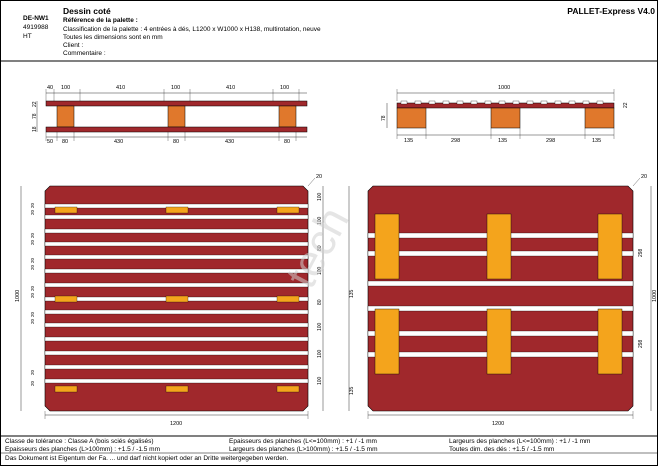  I want to click on side-height-dim: 78, so click(35, 116).